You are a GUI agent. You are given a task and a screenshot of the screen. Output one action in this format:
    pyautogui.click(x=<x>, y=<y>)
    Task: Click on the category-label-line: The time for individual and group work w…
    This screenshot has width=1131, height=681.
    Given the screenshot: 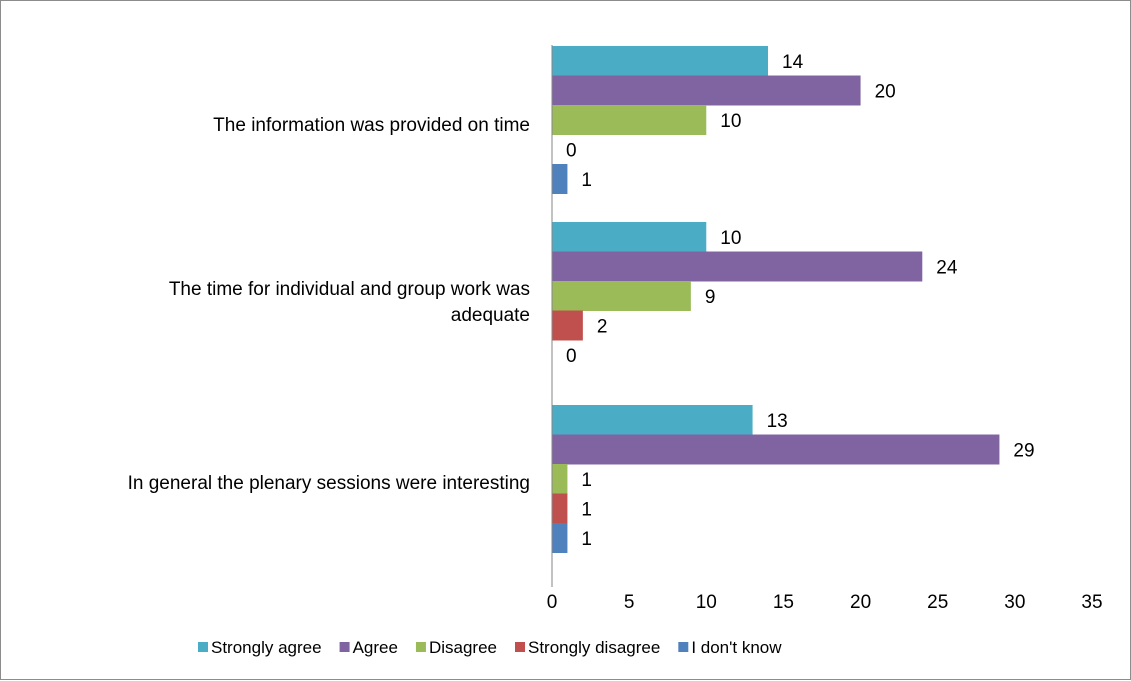 What is the action you would take?
    pyautogui.click(x=349, y=289)
    